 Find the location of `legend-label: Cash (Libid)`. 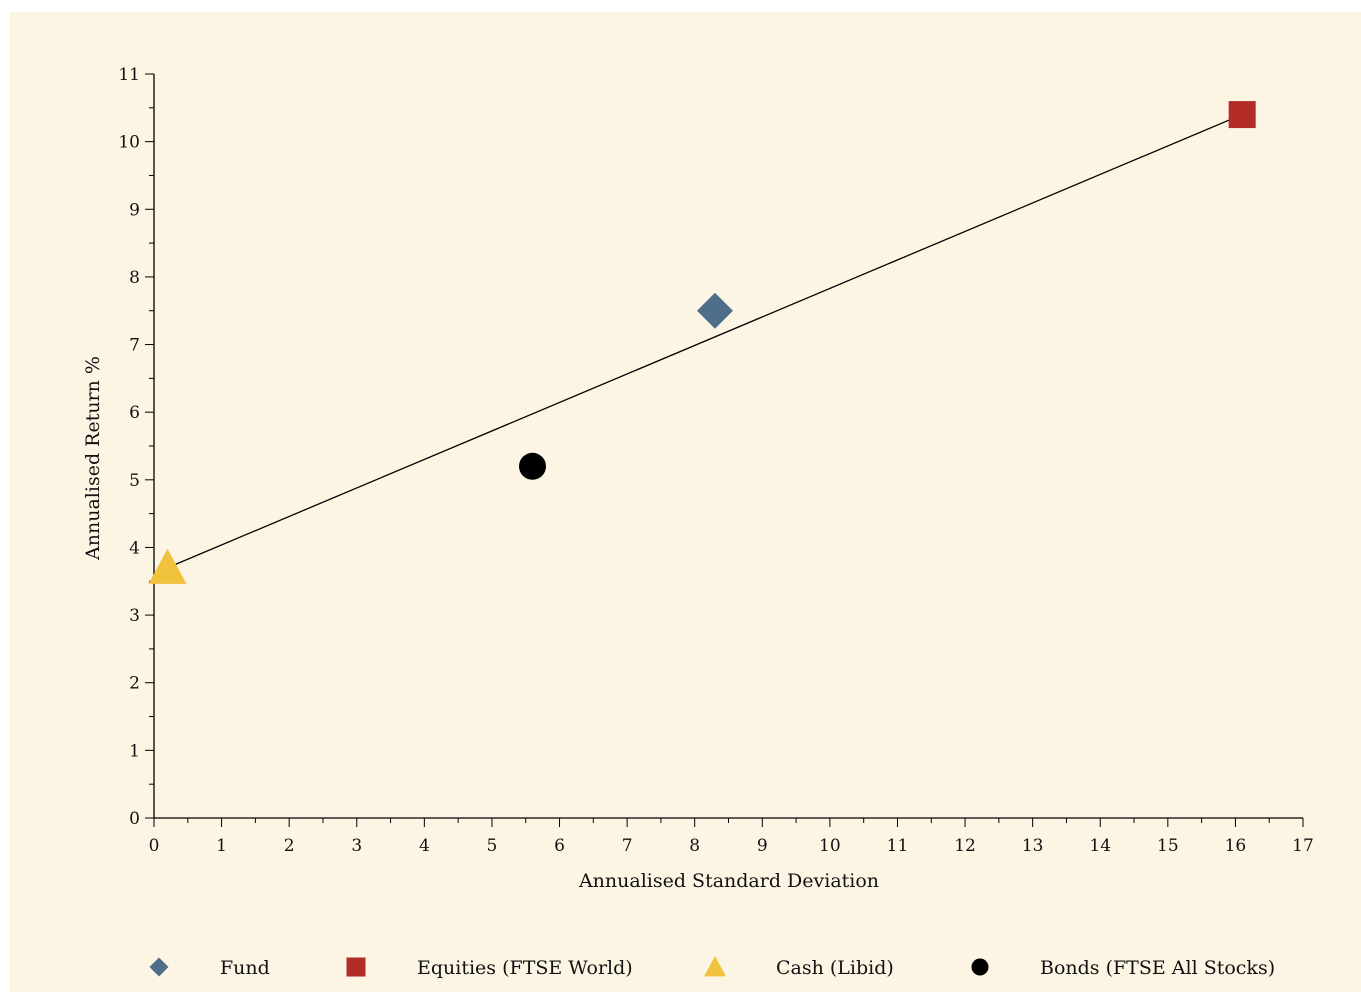

legend-label: Cash (Libid) is located at coordinates (835, 968).